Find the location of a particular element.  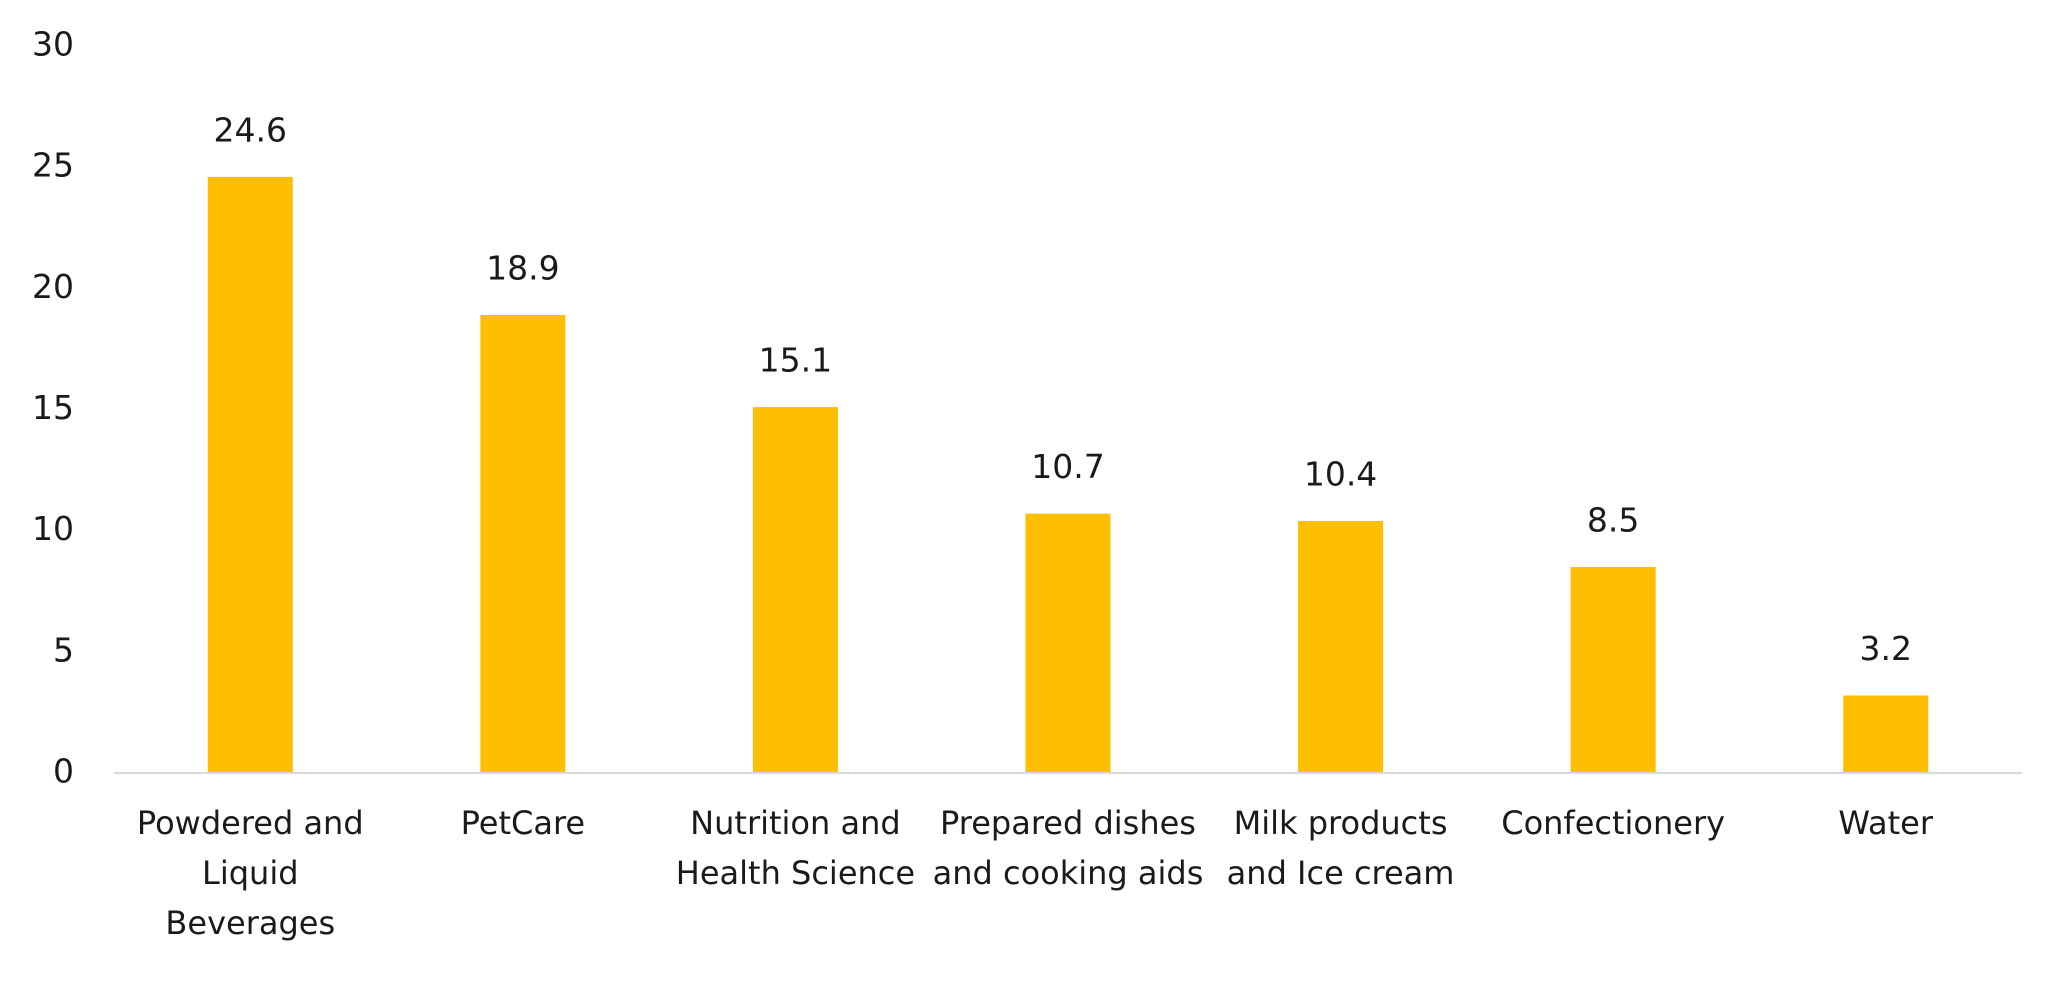

x-tick-label: Prepared dishes and cooking aids is located at coordinates (1068, 848).